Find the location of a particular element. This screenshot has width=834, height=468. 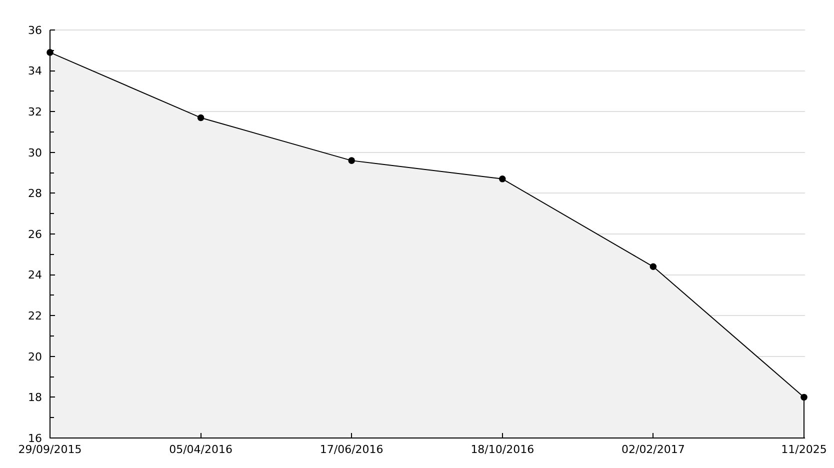

y-tick-label: 18 is located at coordinates (35, 397).